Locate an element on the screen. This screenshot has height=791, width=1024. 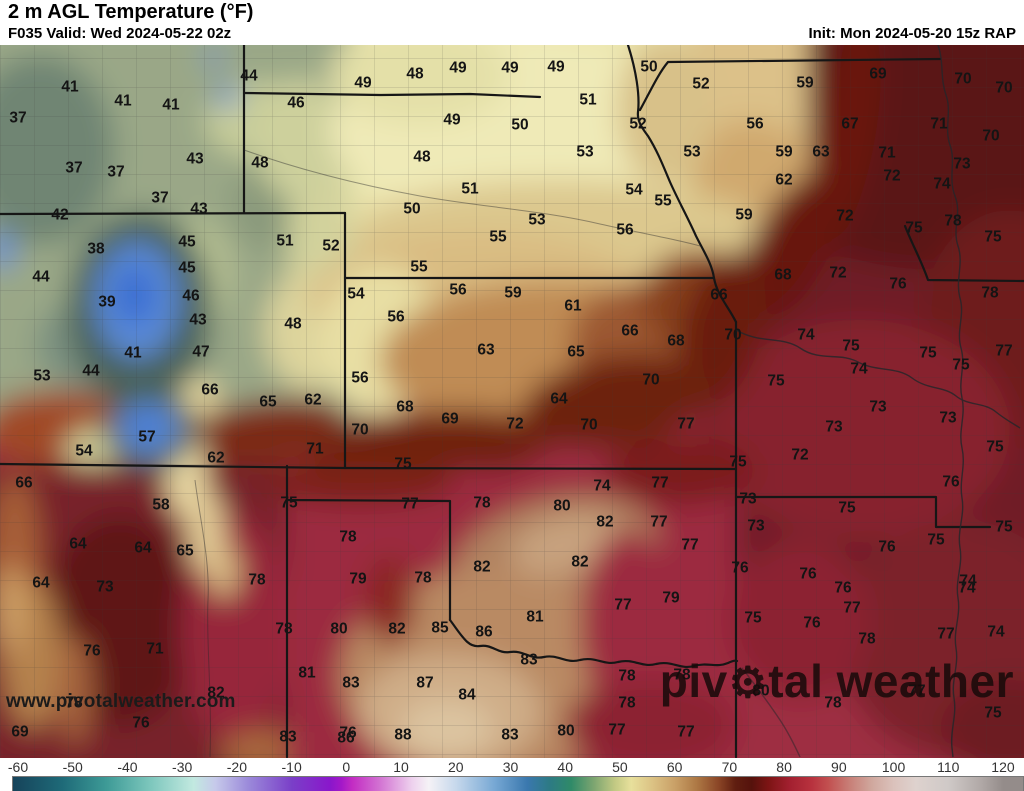
logo-text-post: tal weather is located at coordinates (891, 681).